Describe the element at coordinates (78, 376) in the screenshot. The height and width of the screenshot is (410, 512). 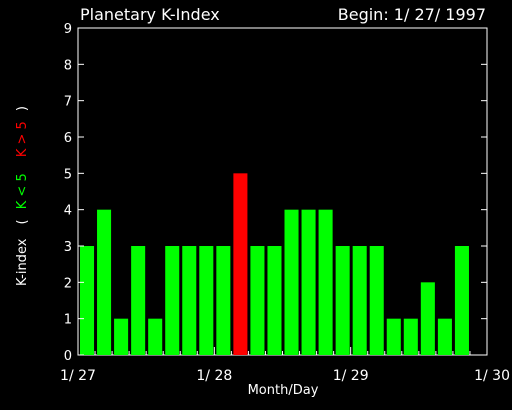
I see `x-tick-label: 1/ 27` at that location.